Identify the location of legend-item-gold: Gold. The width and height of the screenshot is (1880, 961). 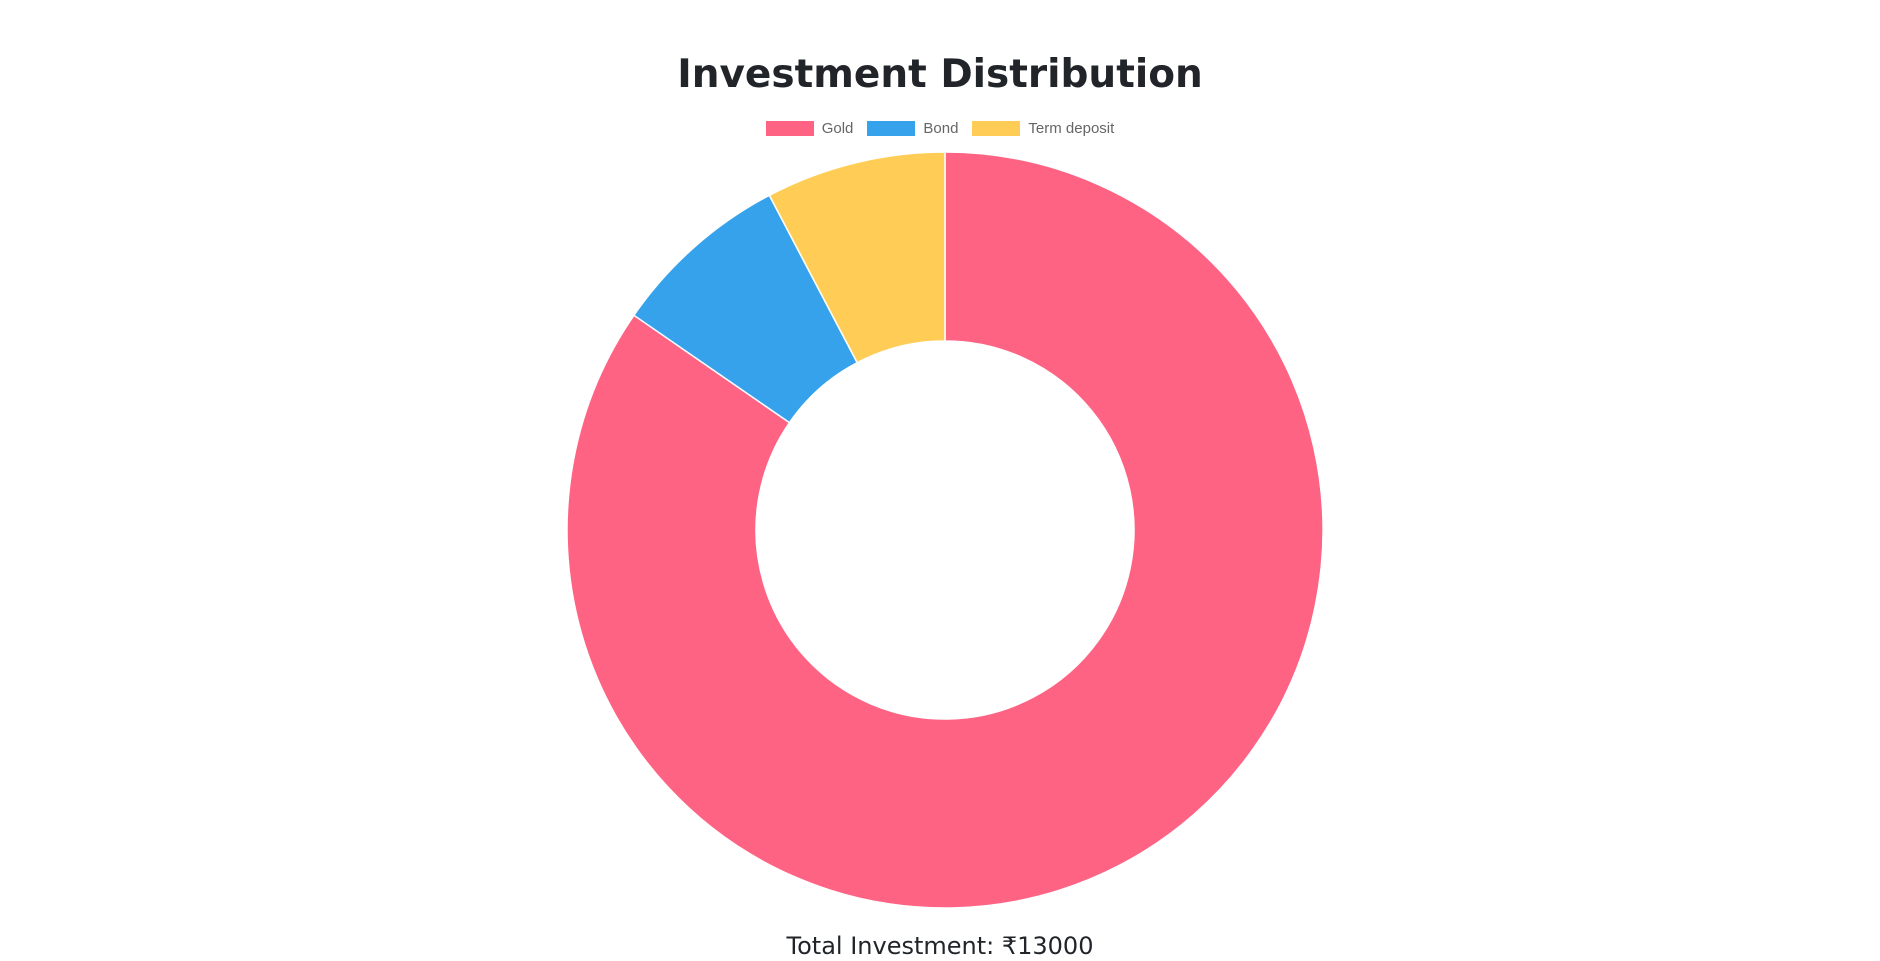
(809, 128).